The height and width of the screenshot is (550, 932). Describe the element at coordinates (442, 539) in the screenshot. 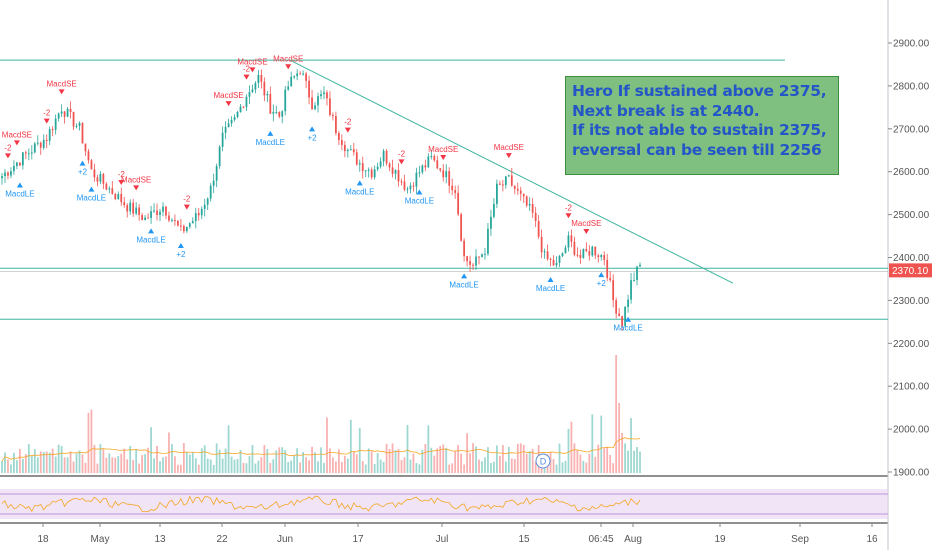

I see `x-tick-label: Jul` at that location.